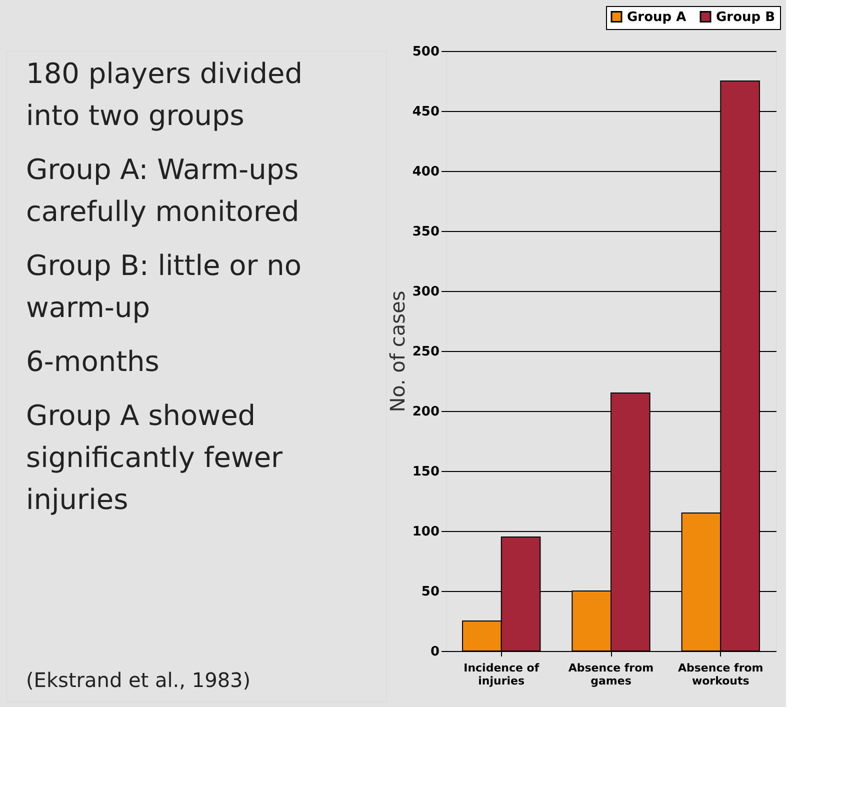 This screenshot has width=861, height=788. I want to click on x-tick-label: Absence from workouts, so click(721, 675).